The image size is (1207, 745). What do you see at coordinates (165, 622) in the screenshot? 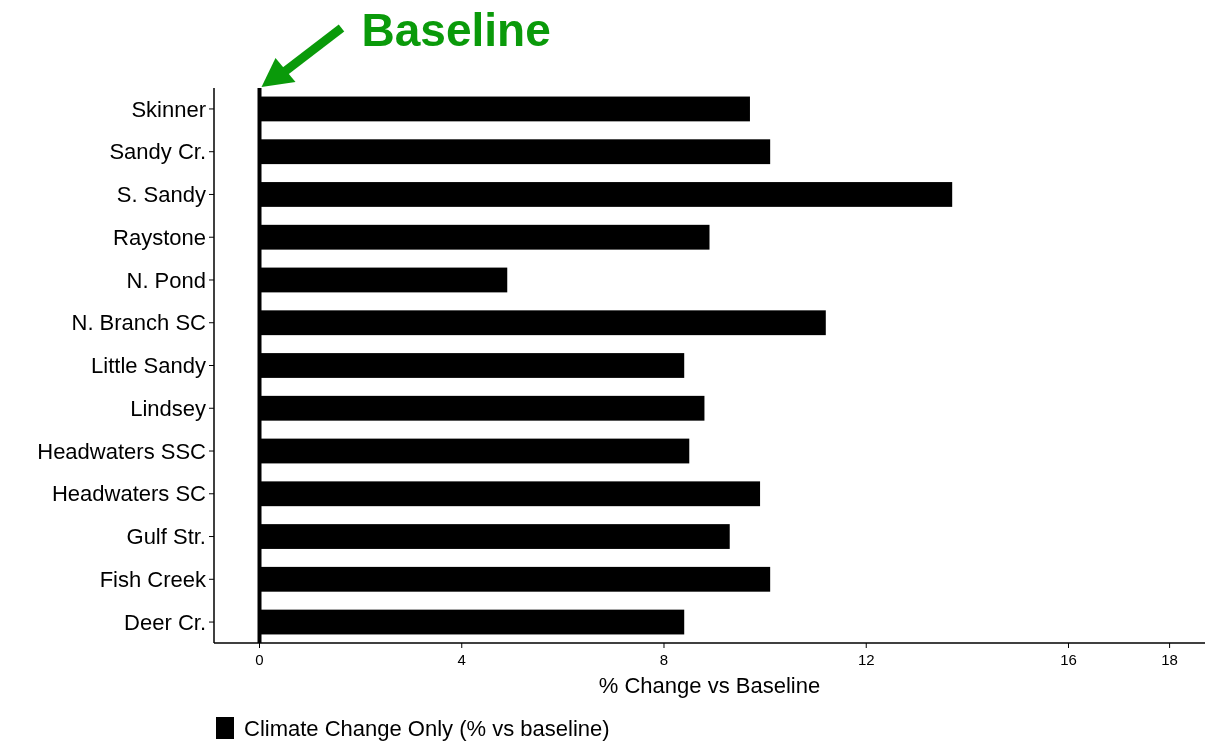
I see `y-tick-label: Deer Cr.` at bounding box center [165, 622].